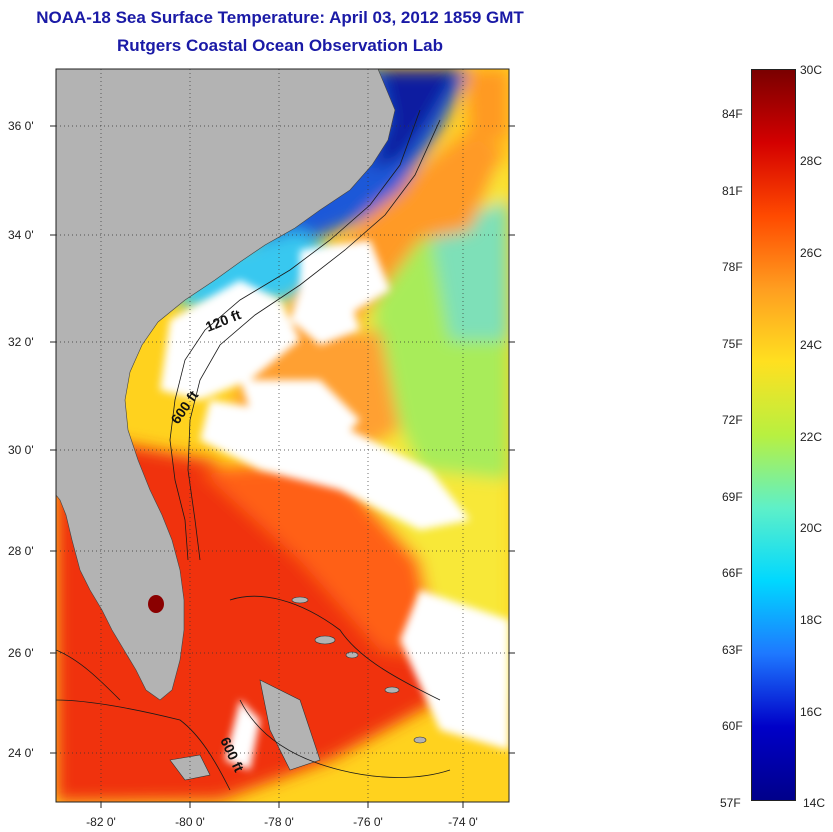 This screenshot has width=833, height=832. Describe the element at coordinates (814, 803) in the screenshot. I see `celsius-label: 14C` at that location.